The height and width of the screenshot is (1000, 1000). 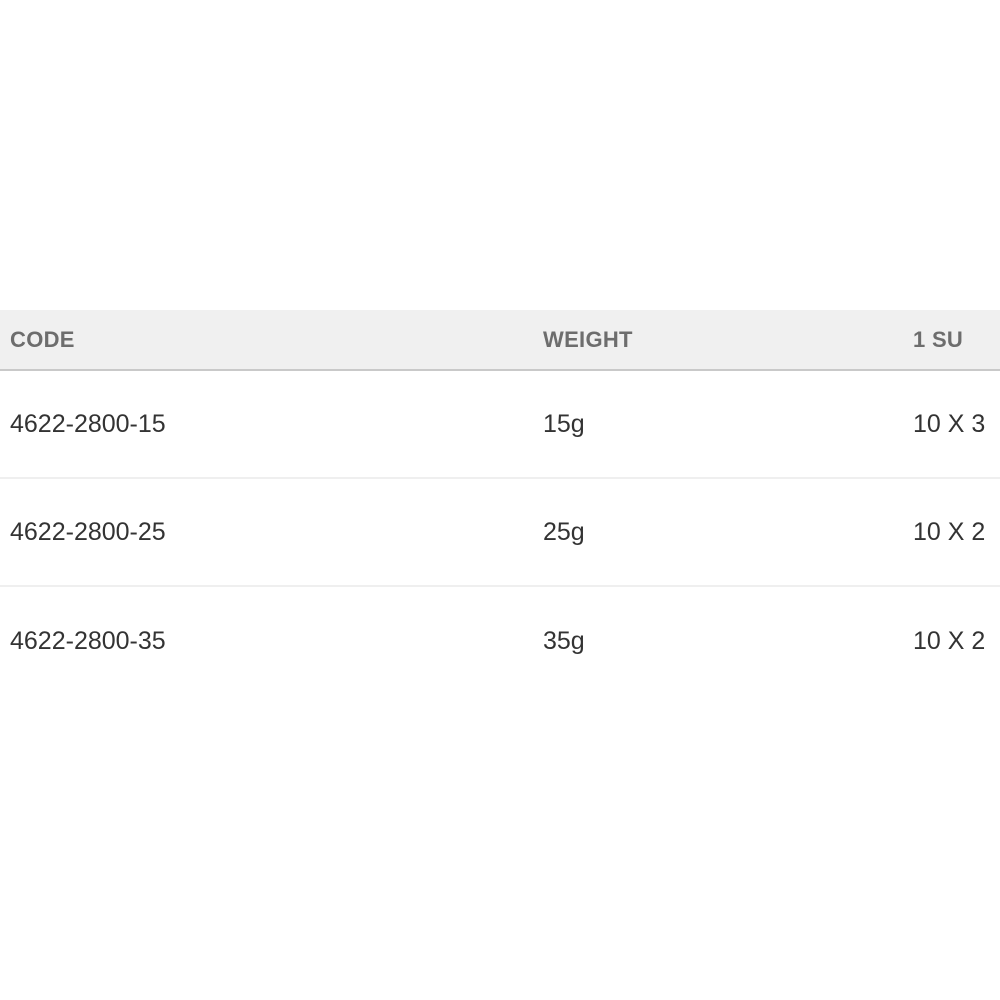 What do you see at coordinates (564, 423) in the screenshot?
I see `cell-weight: 15g` at bounding box center [564, 423].